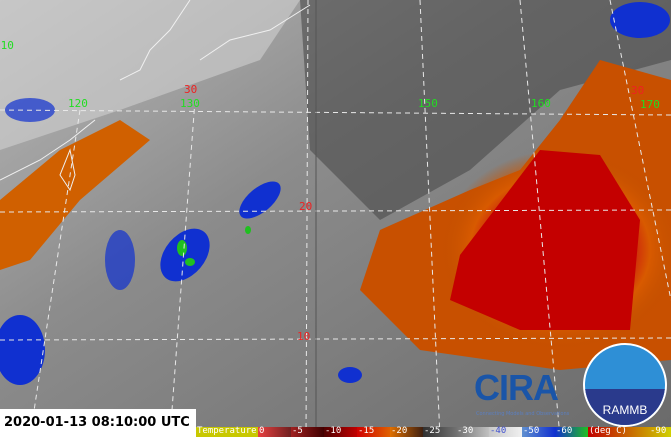 This screenshot has height=437, width=671. Describe the element at coordinates (78, 103) in the screenshot. I see `lon-label-120: 120` at that location.